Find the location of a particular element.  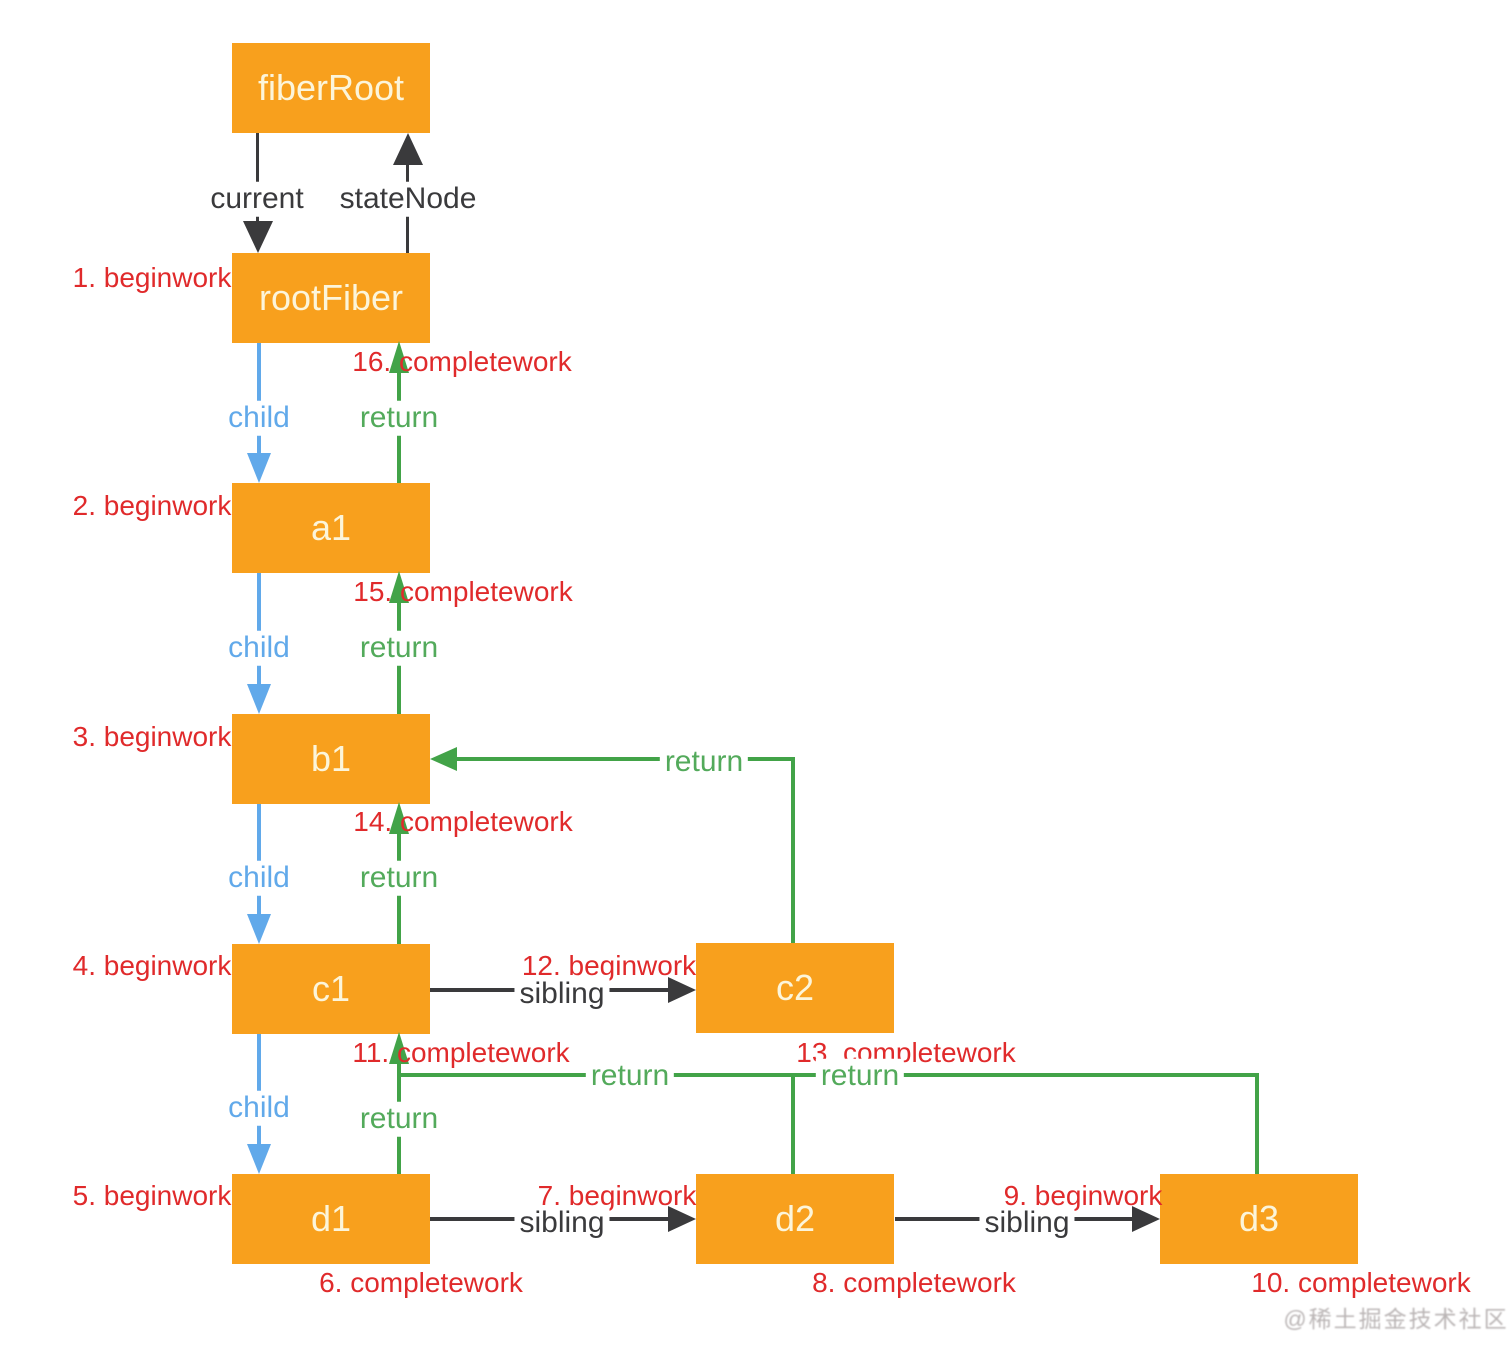

return-label-2: return is located at coordinates (399, 648).